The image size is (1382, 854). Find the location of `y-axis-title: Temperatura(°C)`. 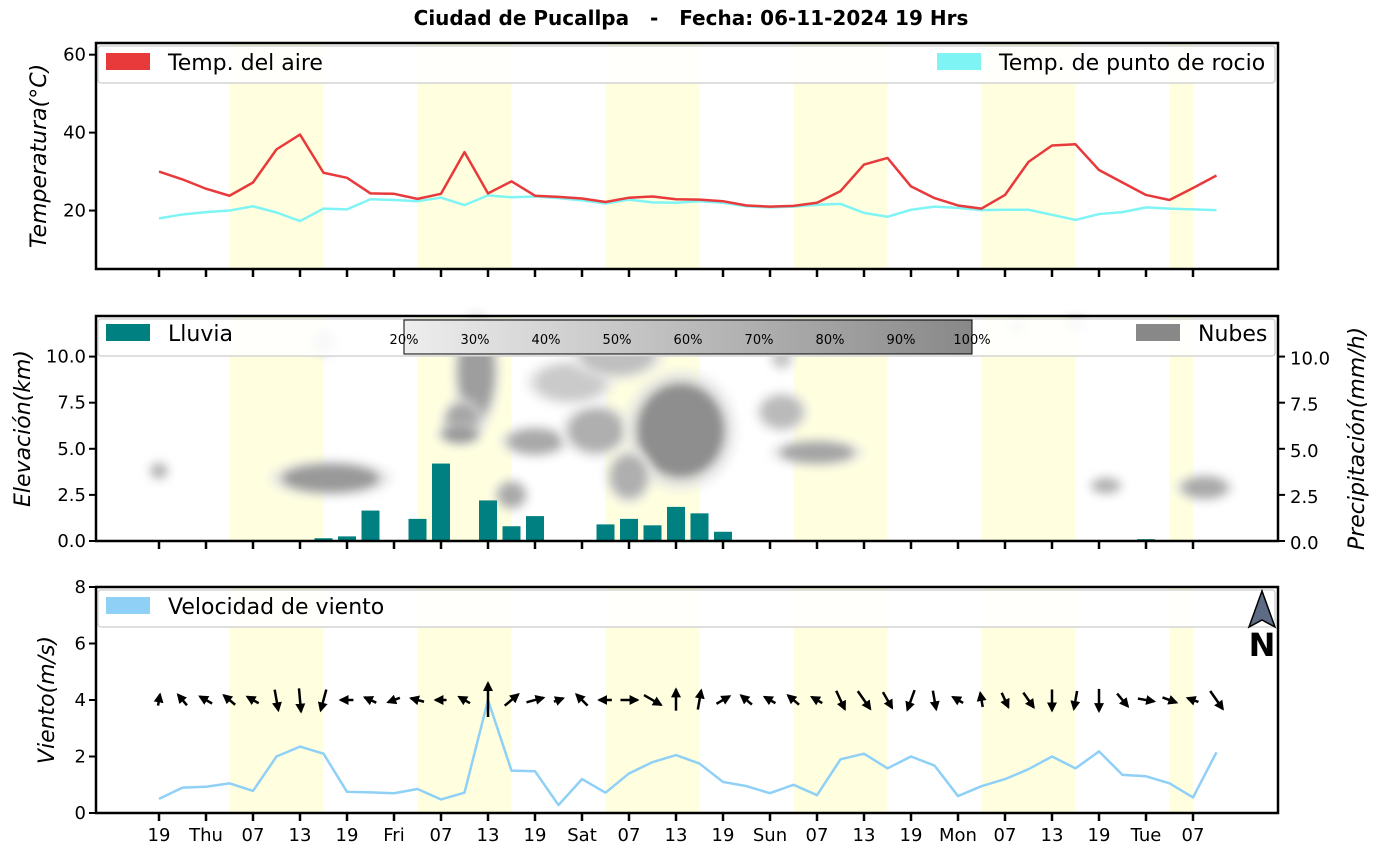

y-axis-title: Temperatura(°C) is located at coordinates (39, 156).